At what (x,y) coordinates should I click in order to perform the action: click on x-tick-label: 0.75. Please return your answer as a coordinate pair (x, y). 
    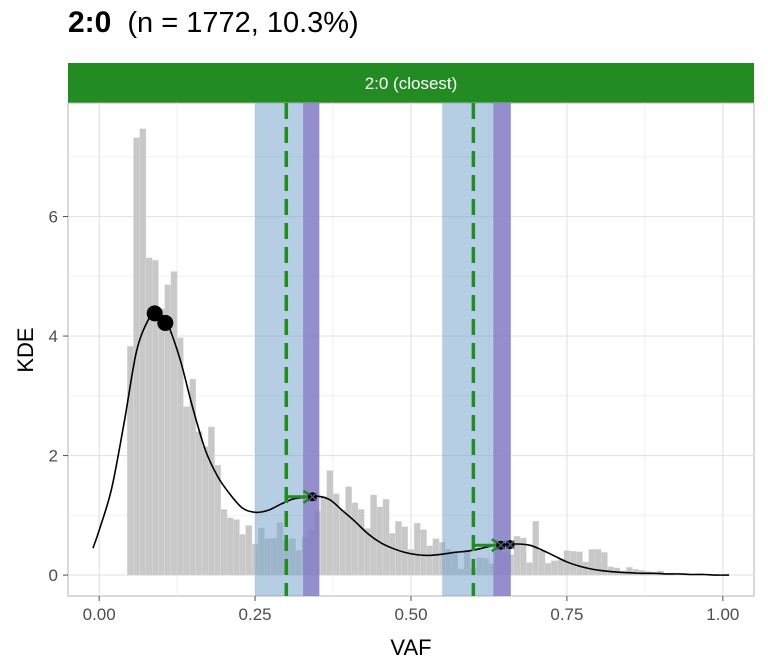
    Looking at the image, I should click on (566, 614).